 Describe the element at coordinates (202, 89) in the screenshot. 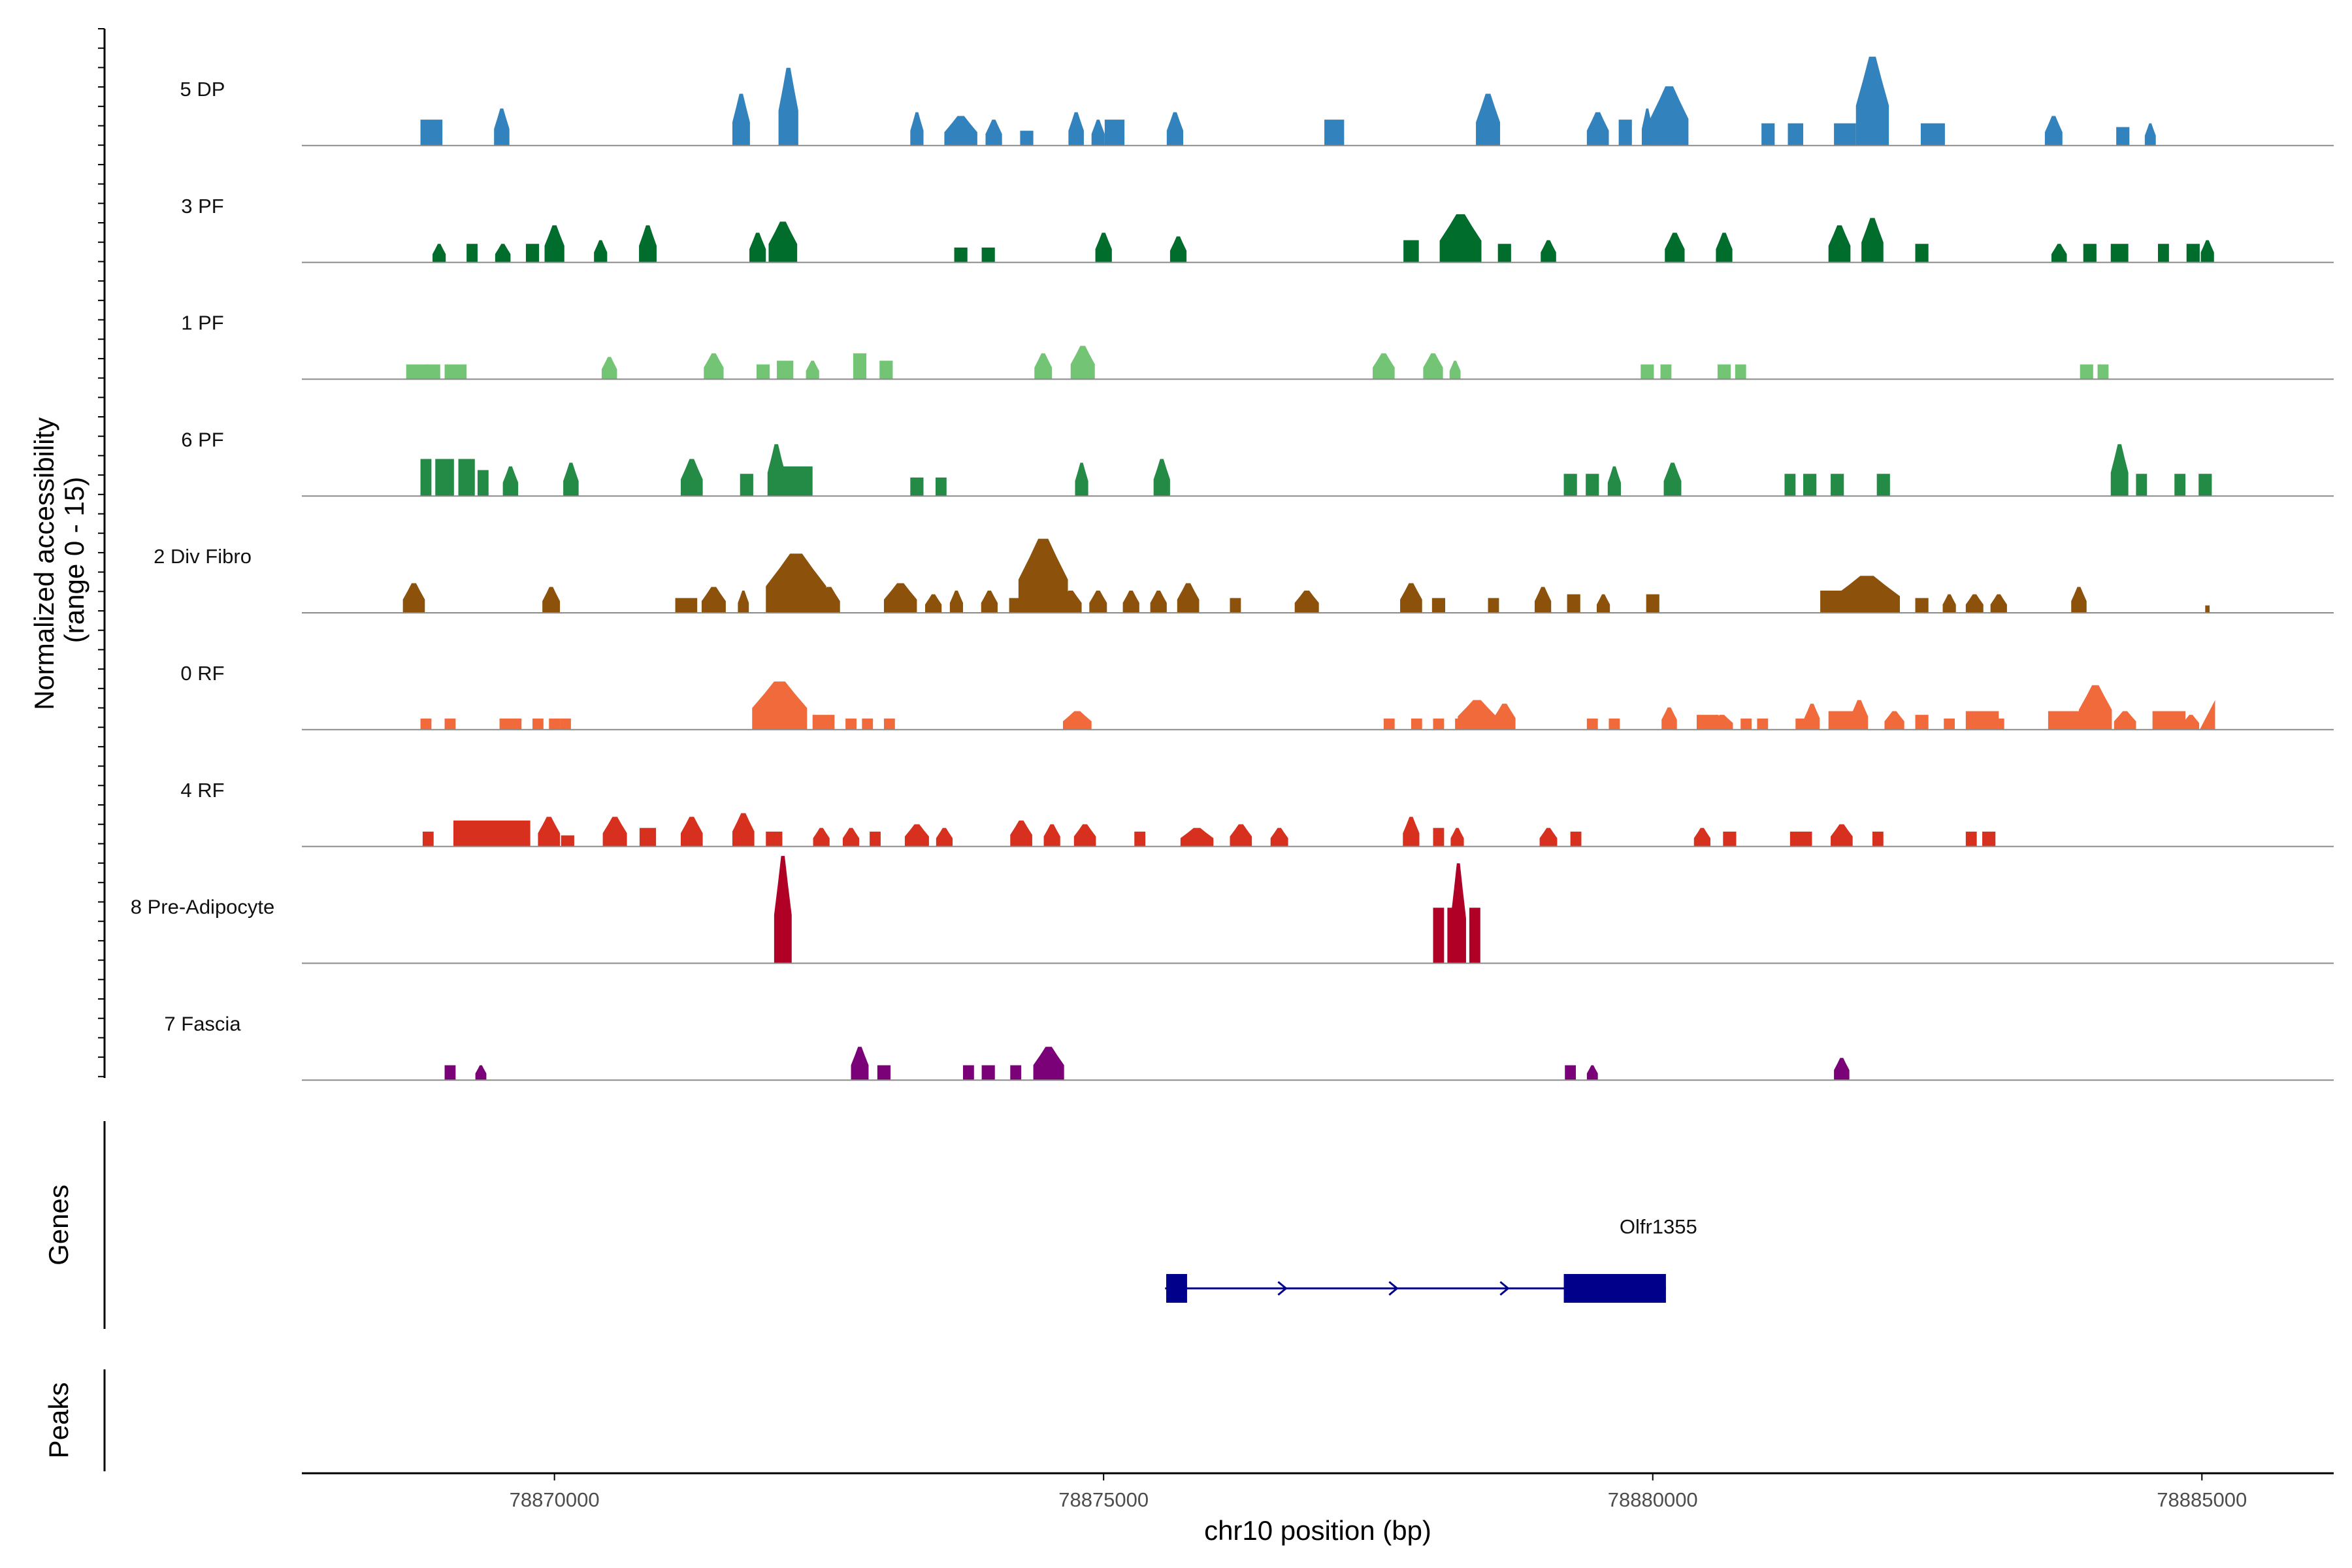

I see `track-label: 5 DP` at that location.